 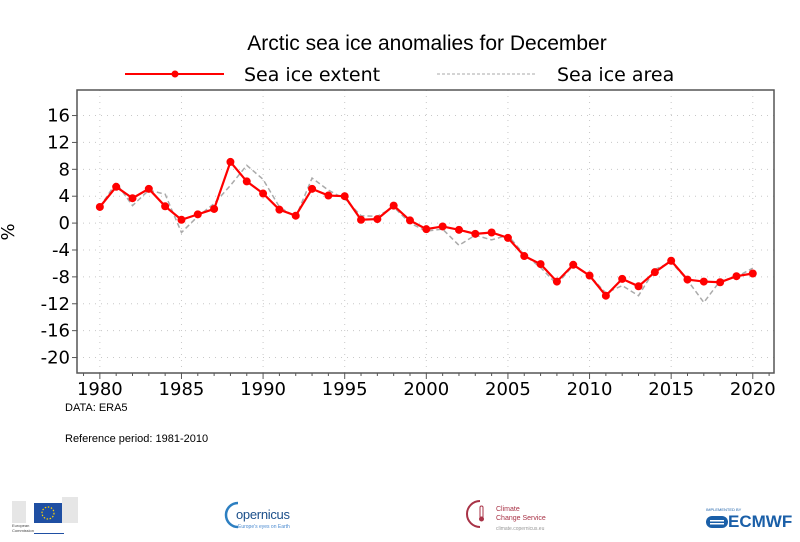 I want to click on x-tick-label: 2020, so click(x=753, y=389).